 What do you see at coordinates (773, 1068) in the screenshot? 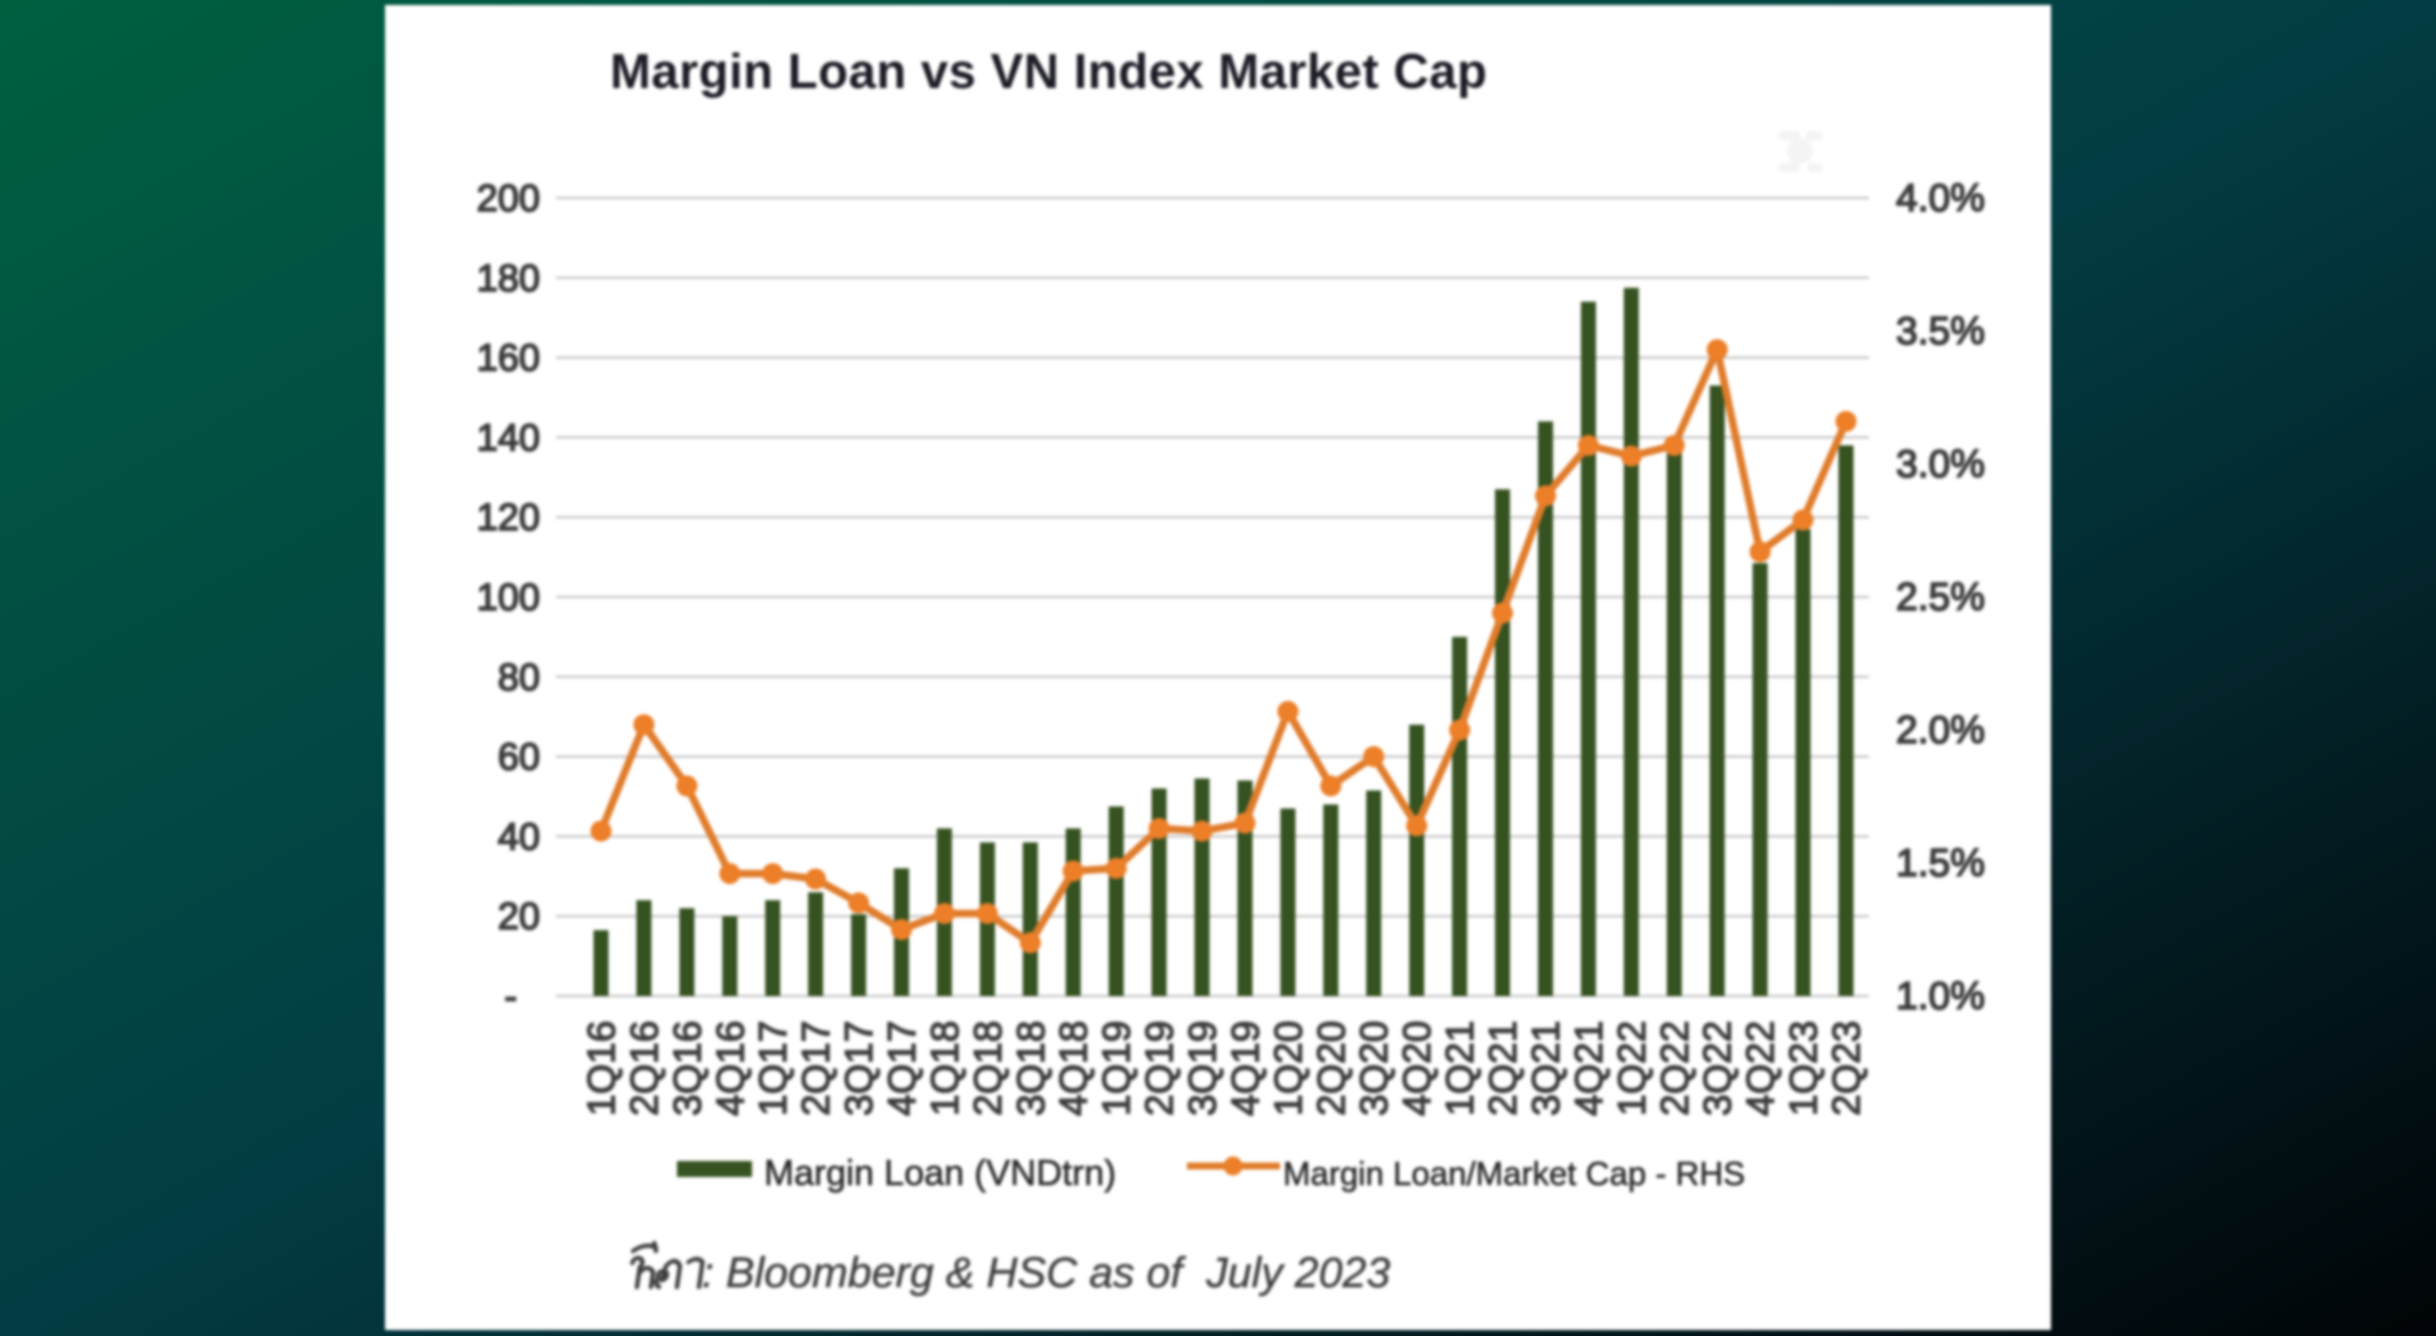
I see `svg-text: 1Q17` at bounding box center [773, 1068].